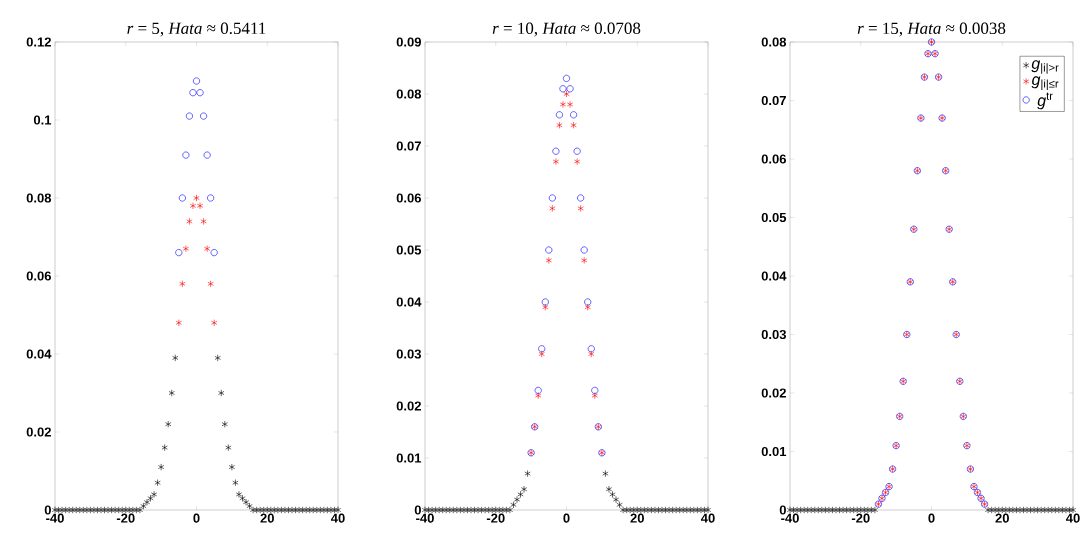 Image resolution: width=1092 pixels, height=544 pixels. What do you see at coordinates (408, 146) in the screenshot?
I see `y-tick-label: 0.07` at bounding box center [408, 146].